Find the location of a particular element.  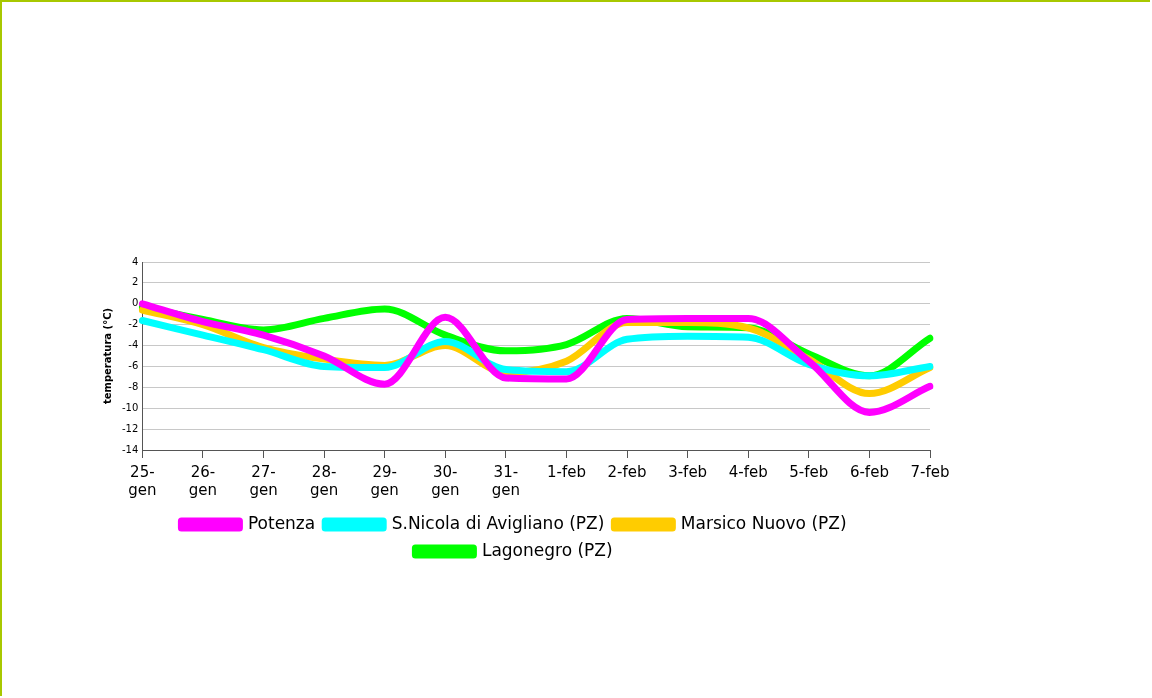

x-tick-label: 4-feb is located at coordinates (748, 471).